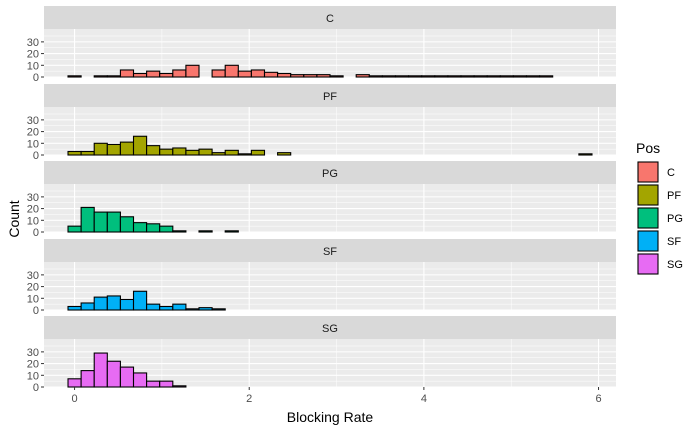 The height and width of the screenshot is (432, 700). Describe the element at coordinates (675, 219) in the screenshot. I see `legend-label-pg: PG` at that location.